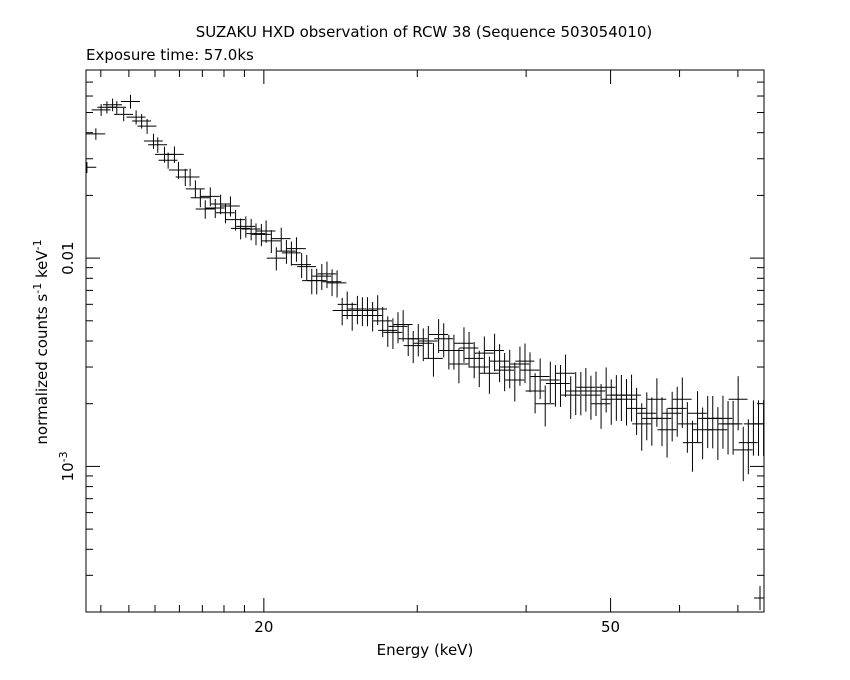  What do you see at coordinates (759, 598) in the screenshot?
I see `data-point-edge` at bounding box center [759, 598].